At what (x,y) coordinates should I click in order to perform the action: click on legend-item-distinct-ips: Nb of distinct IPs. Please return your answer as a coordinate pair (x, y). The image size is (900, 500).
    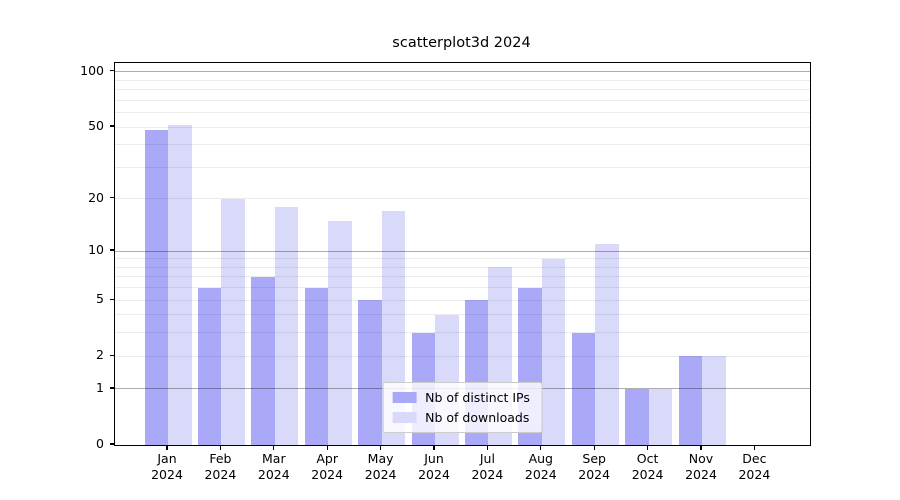
    Looking at the image, I should click on (461, 397).